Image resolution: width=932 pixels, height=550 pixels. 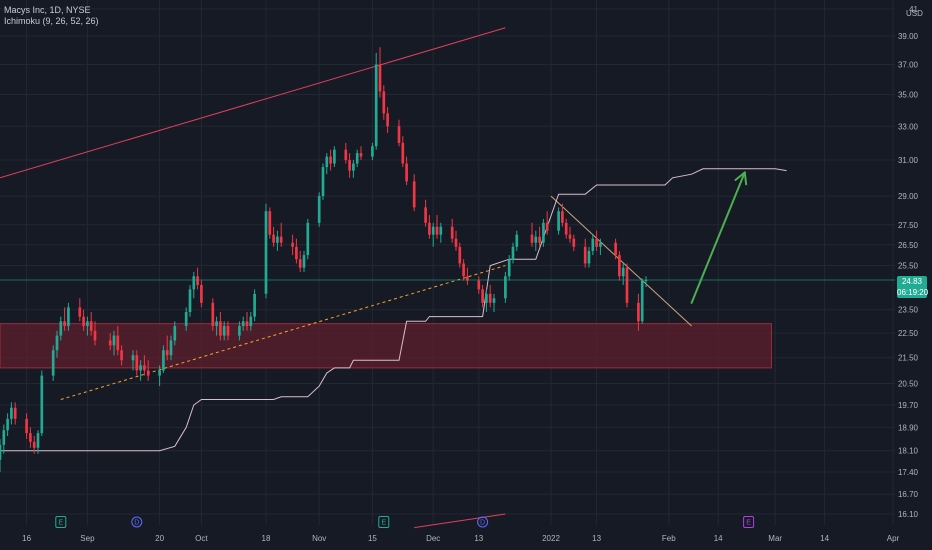 I want to click on time-axis-label: Oct, so click(x=201, y=538).